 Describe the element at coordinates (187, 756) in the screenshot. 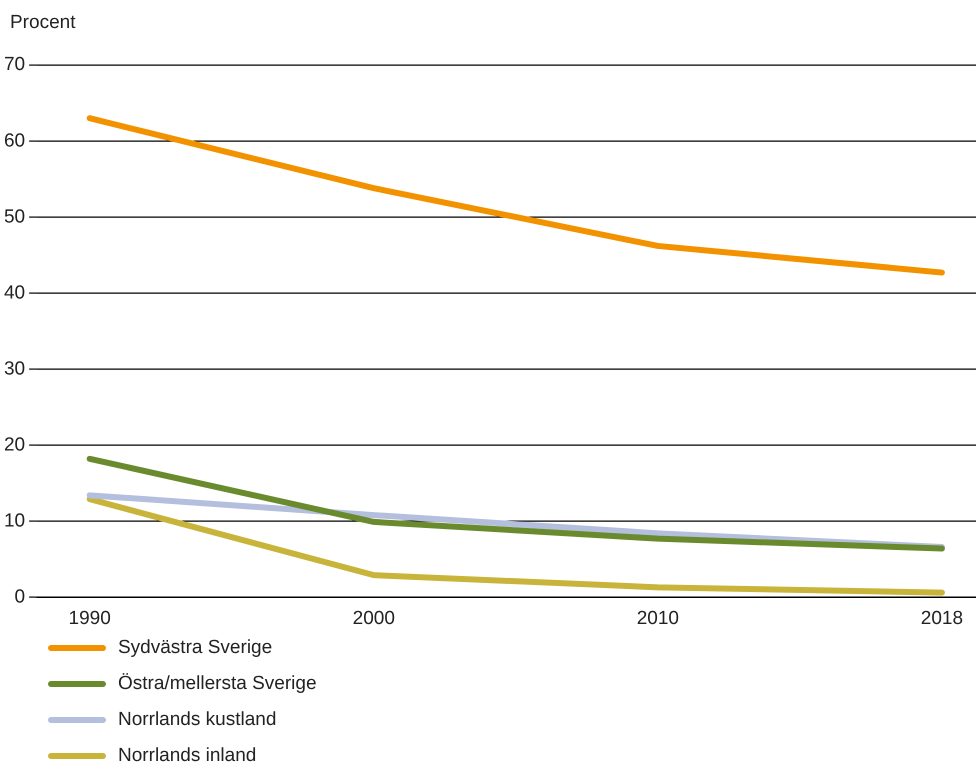

I see `legend-label: Norrlands inland` at that location.